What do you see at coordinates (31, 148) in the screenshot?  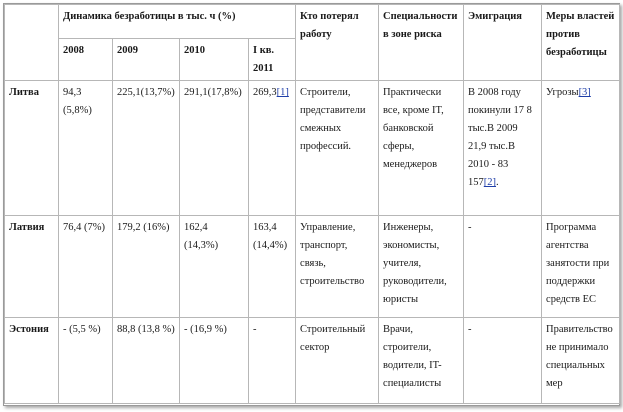 I see `country-cell: Литва` at bounding box center [31, 148].